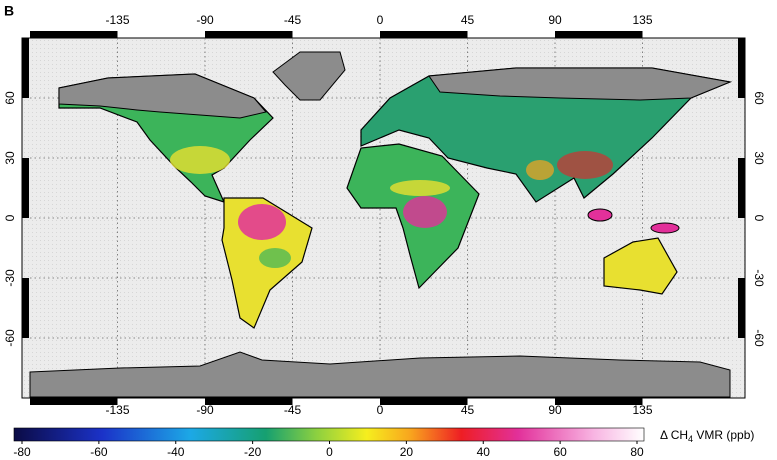 Image resolution: width=777 pixels, height=460 pixels. I want to click on colorbar-tick-label: 20, so click(407, 452).